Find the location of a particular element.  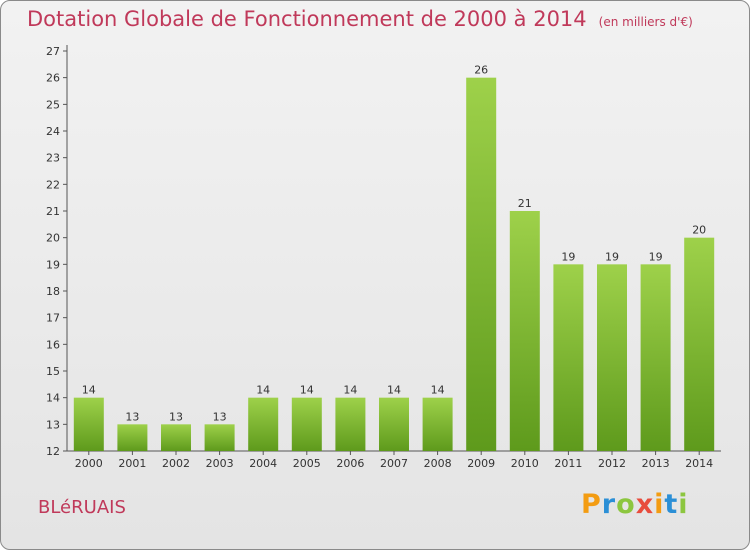

logo-letter: o is located at coordinates (626, 504).